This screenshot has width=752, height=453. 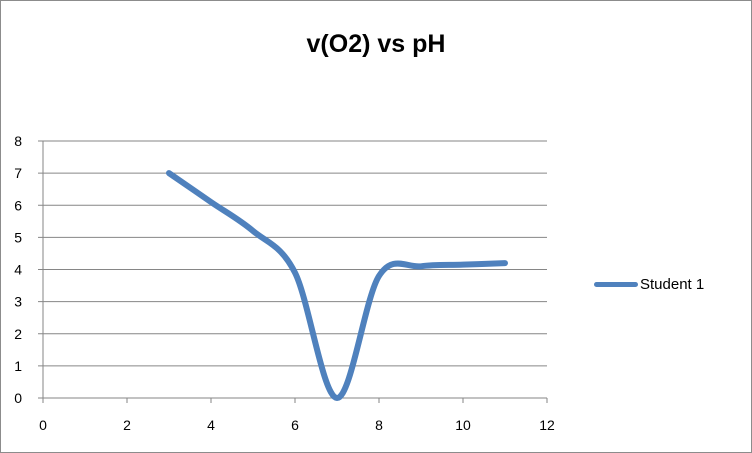 I want to click on x-tick-label-0: 0, so click(x=43, y=425).